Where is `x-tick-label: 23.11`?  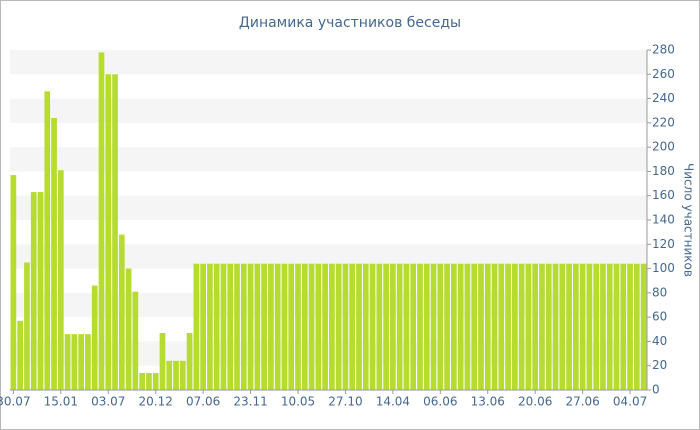
x-tick-label: 23.11 is located at coordinates (250, 402).